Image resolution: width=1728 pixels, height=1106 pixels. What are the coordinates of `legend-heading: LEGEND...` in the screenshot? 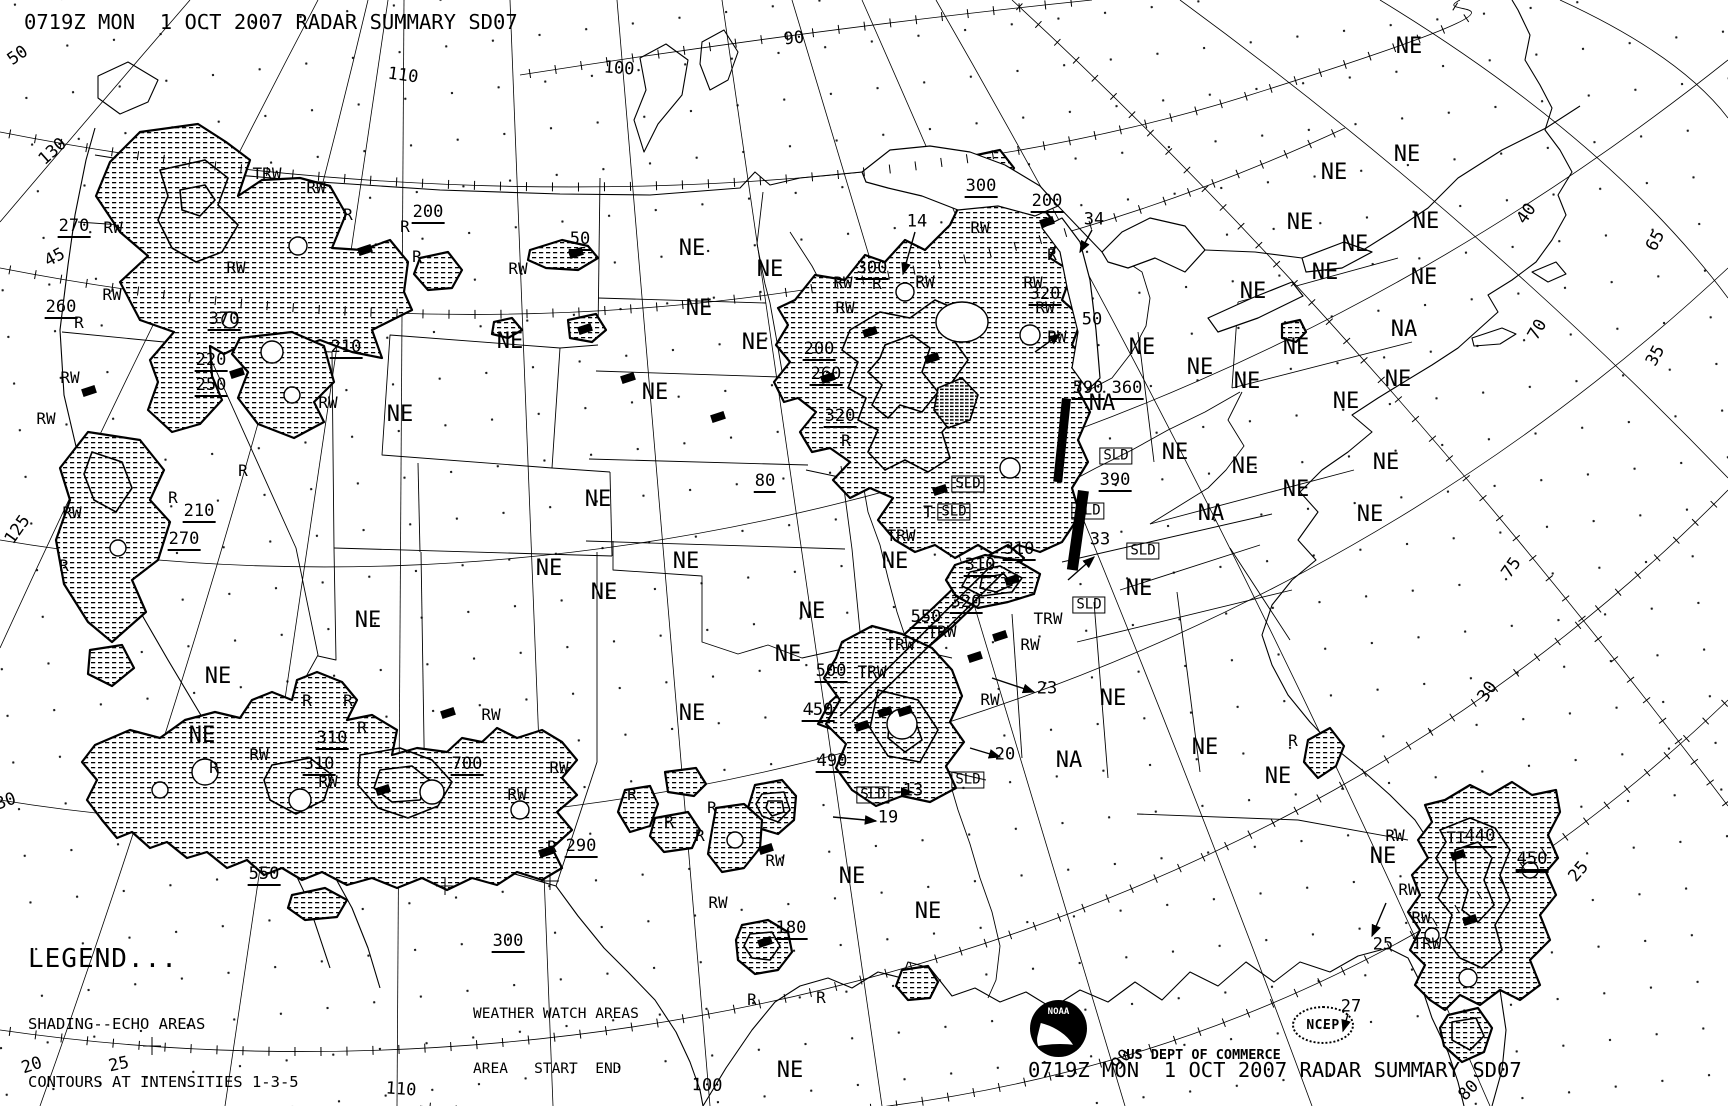 It's located at (103, 959).